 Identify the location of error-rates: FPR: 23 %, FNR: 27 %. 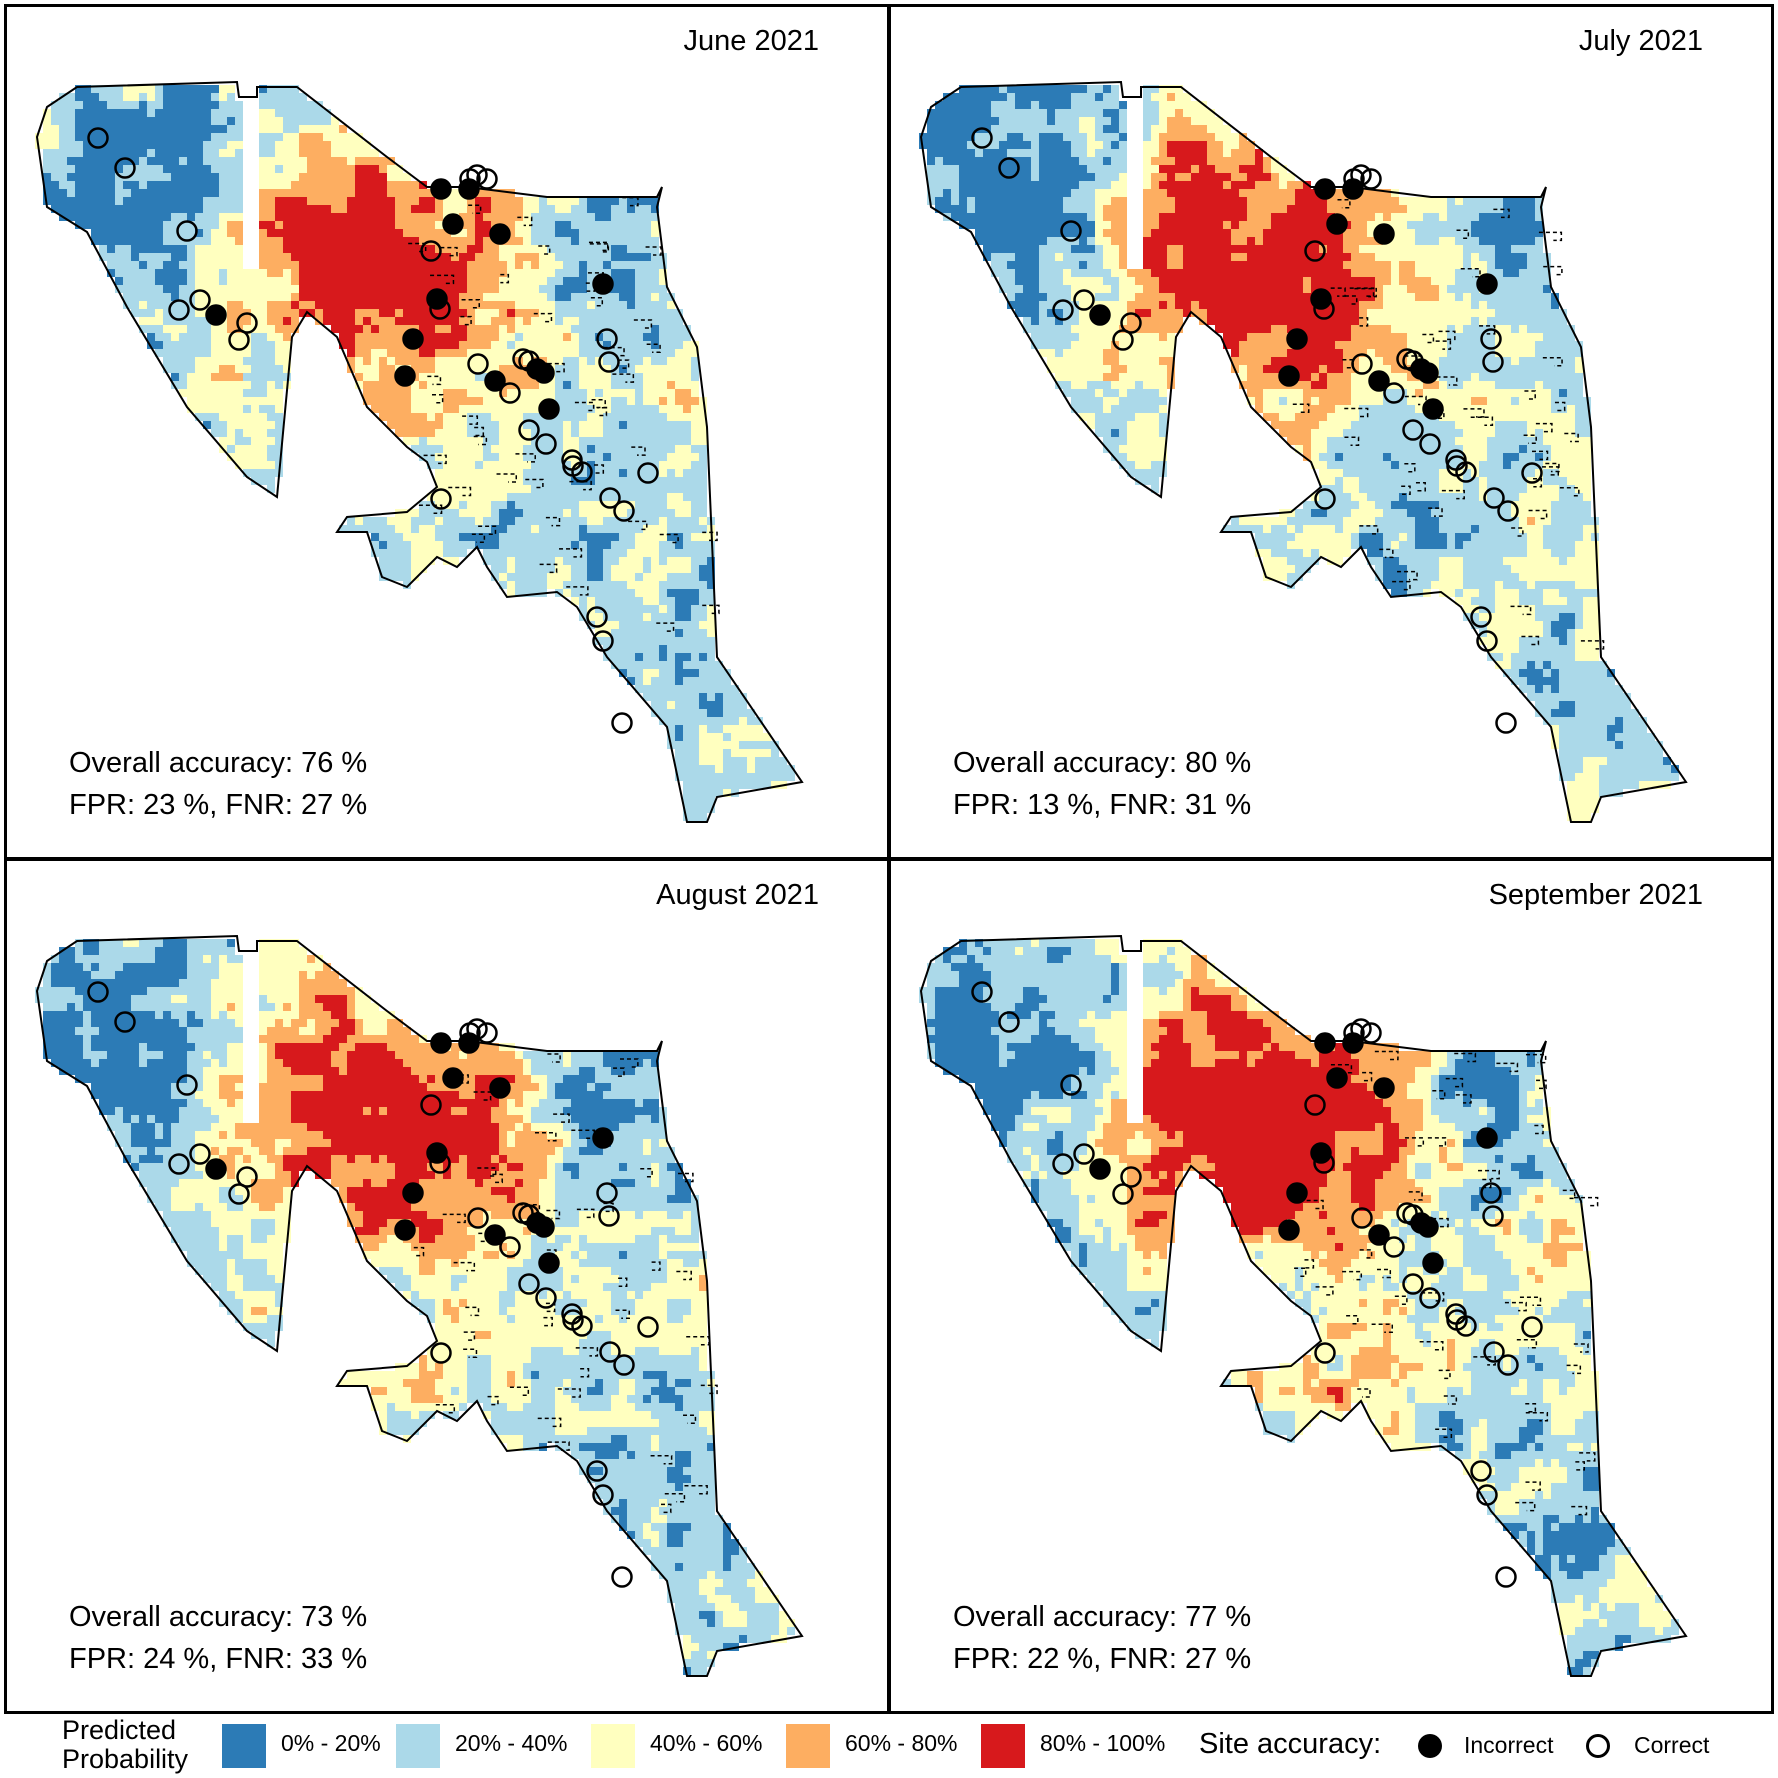
(218, 805).